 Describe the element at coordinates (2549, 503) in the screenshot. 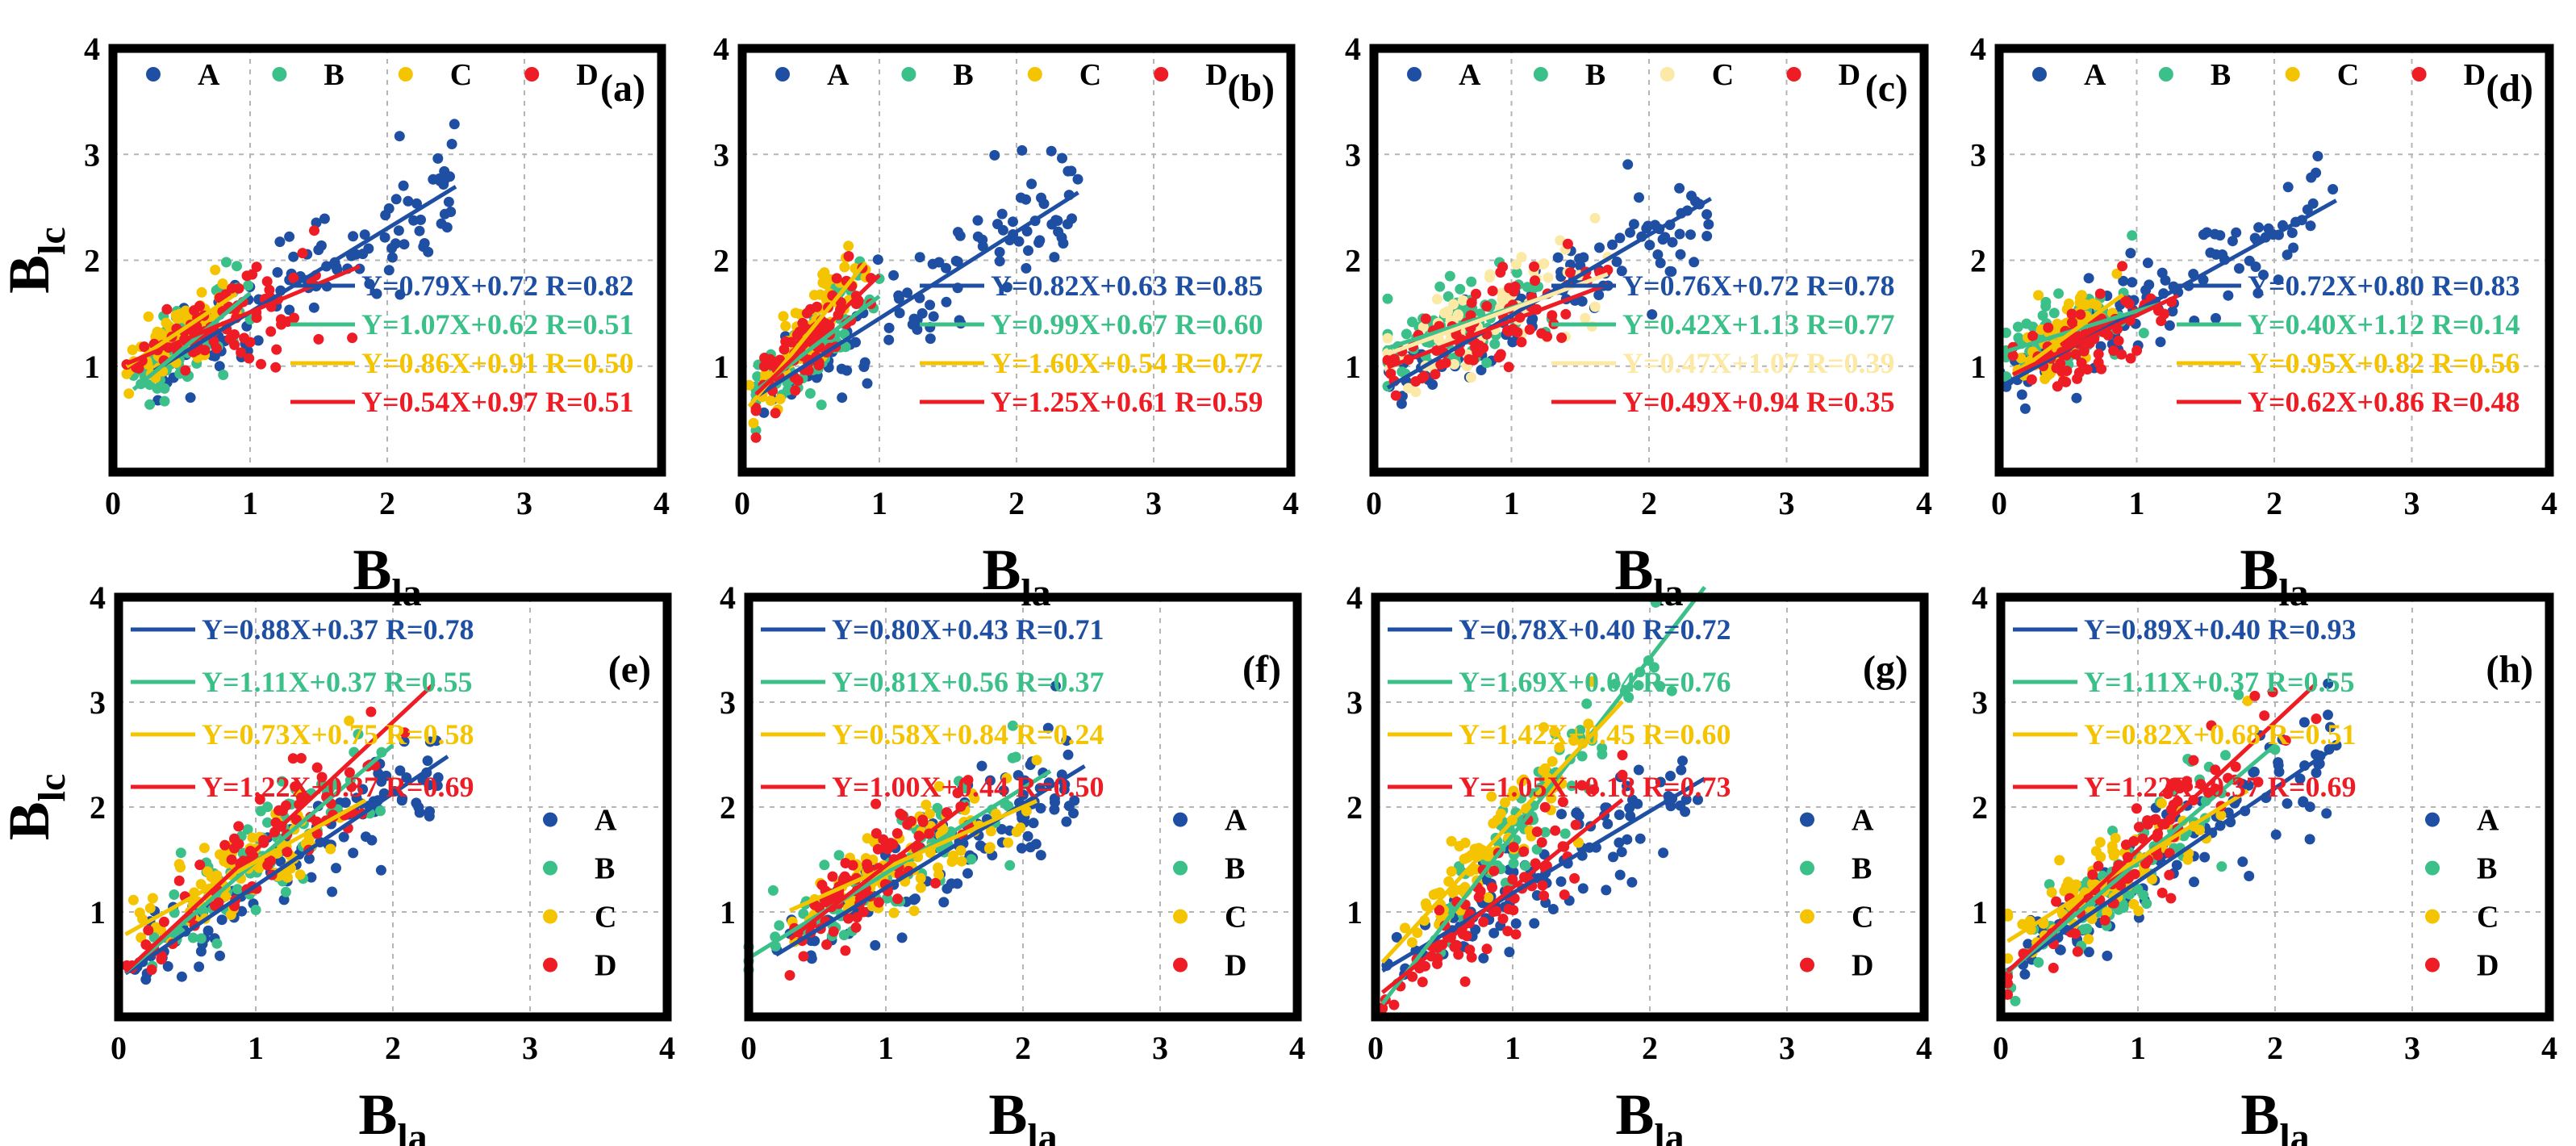

I see `x-tick-label: 4` at that location.